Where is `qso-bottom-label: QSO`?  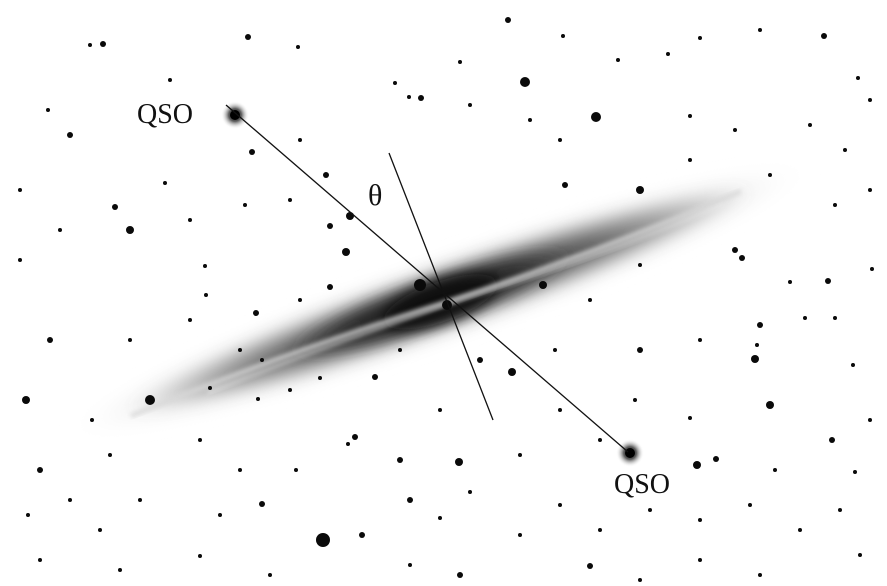
qso-bottom-label: QSO is located at coordinates (642, 484).